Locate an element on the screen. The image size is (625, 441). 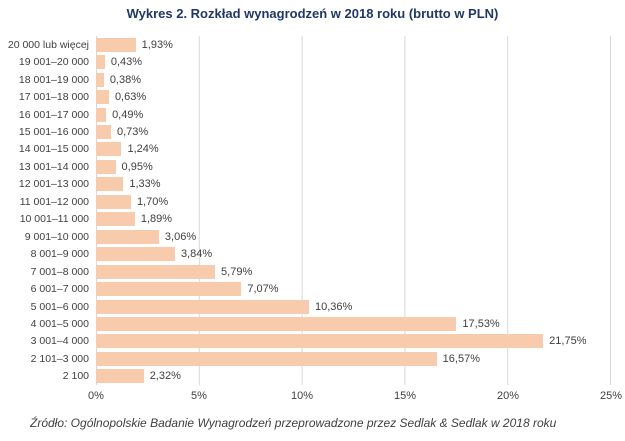
x-tick-label: 10% is located at coordinates (302, 396).